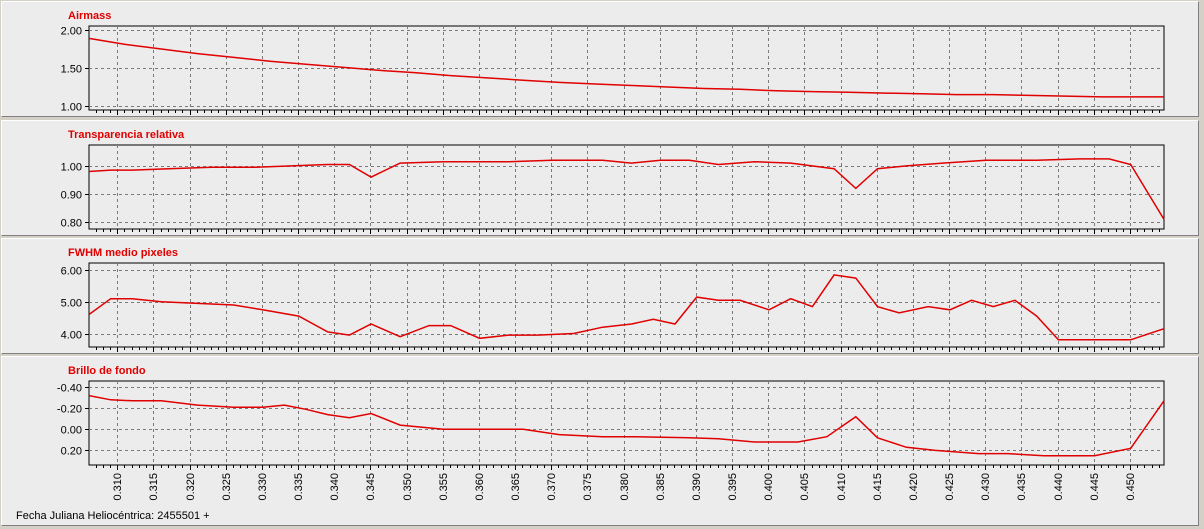 The height and width of the screenshot is (529, 1204). Describe the element at coordinates (335, 487) in the screenshot. I see `x-tick-label: 0.340` at that location.